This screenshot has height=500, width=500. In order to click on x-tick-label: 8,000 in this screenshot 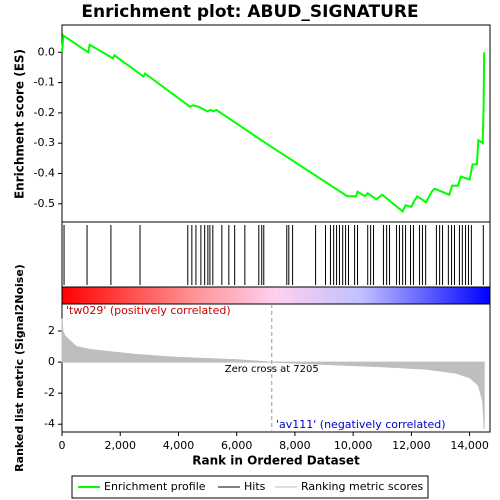, I will do `click(295, 445)`.